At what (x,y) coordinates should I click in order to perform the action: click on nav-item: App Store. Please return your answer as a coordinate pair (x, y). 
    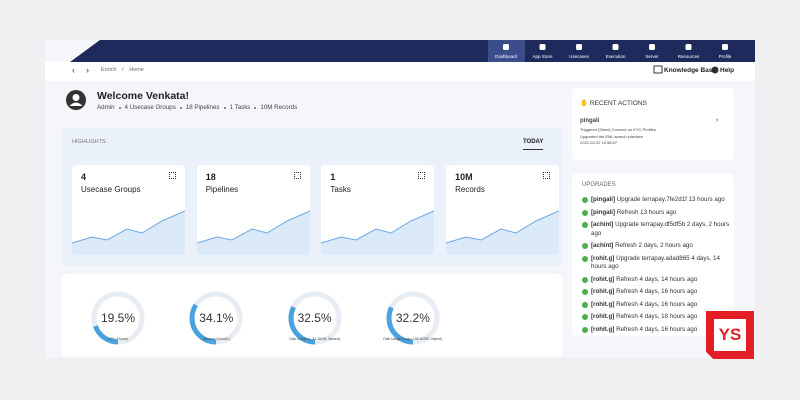
    Looking at the image, I should click on (542, 56).